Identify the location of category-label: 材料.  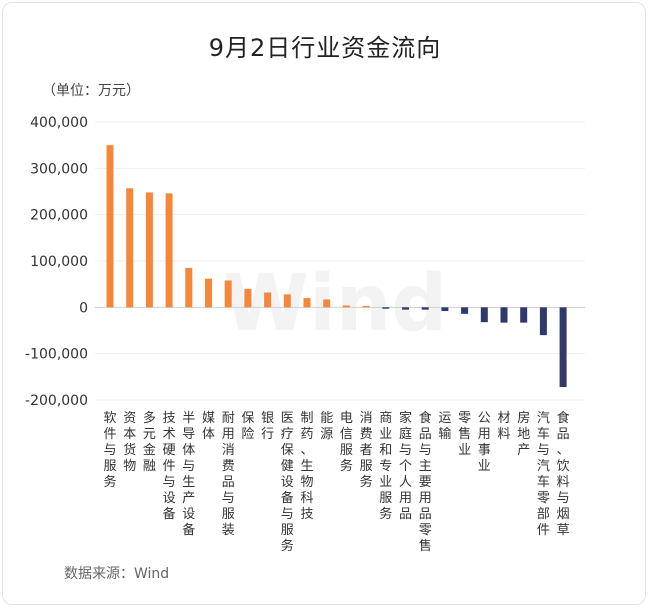
(503, 426).